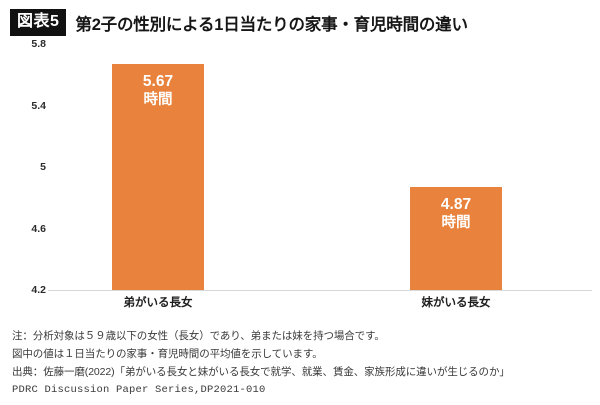  I want to click on chart-header: 図表5 第2子の性別による1日当たりの家事・育児時間の違い, so click(239, 22).